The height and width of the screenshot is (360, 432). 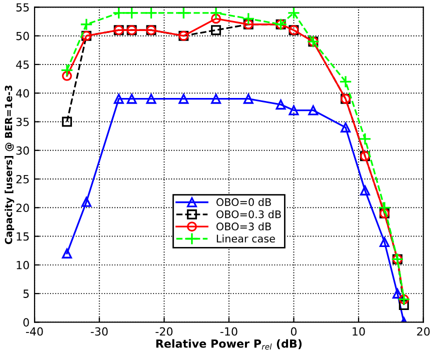 What do you see at coordinates (423, 331) in the screenshot?
I see `x-tick-label: 20` at bounding box center [423, 331].